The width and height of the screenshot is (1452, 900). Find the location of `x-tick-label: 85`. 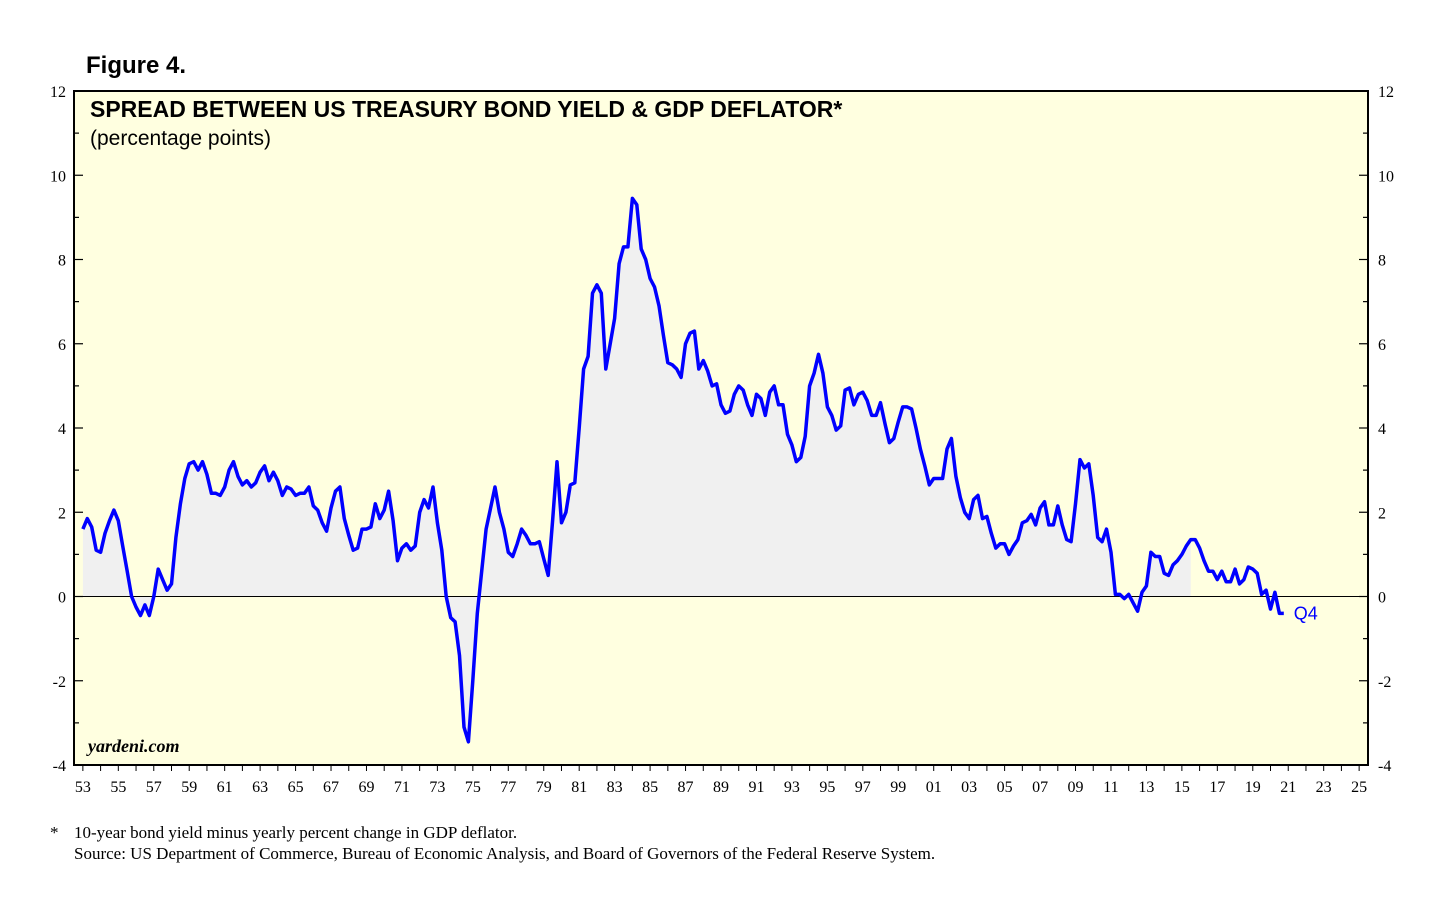

x-tick-label: 85 is located at coordinates (650, 787).